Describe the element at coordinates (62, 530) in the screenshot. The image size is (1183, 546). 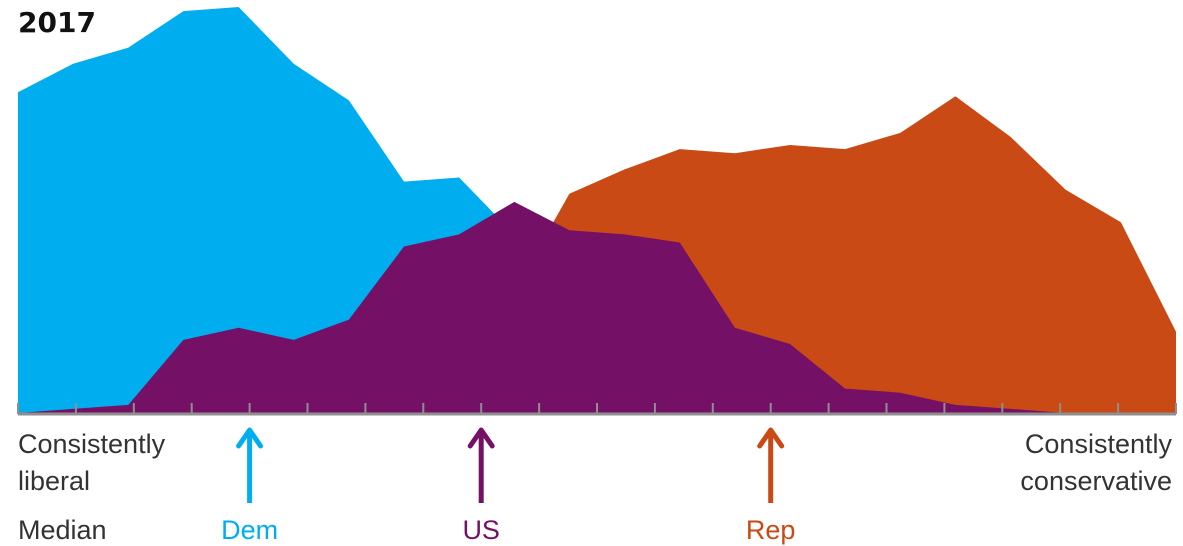
I see `median-row-label: Median` at that location.